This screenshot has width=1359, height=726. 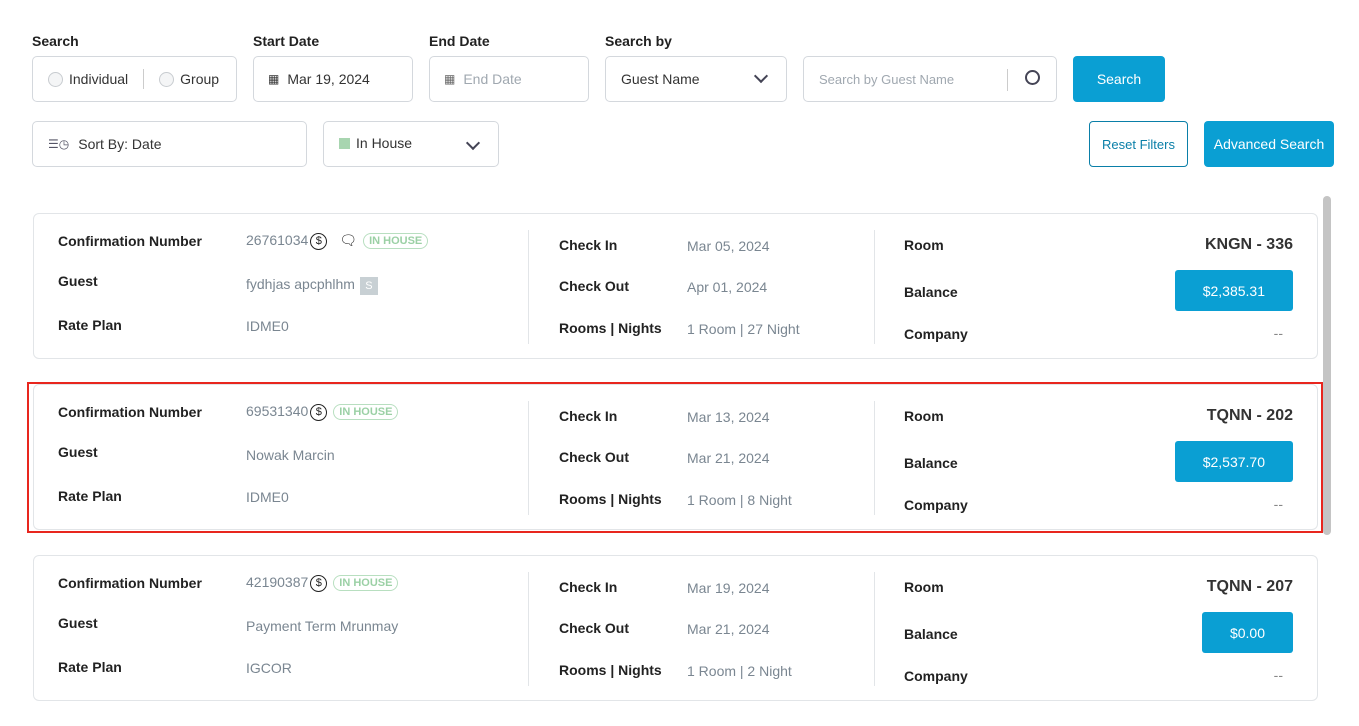 I want to click on confirmation-row: 42190387 $ IN HOUSE, so click(x=322, y=583).